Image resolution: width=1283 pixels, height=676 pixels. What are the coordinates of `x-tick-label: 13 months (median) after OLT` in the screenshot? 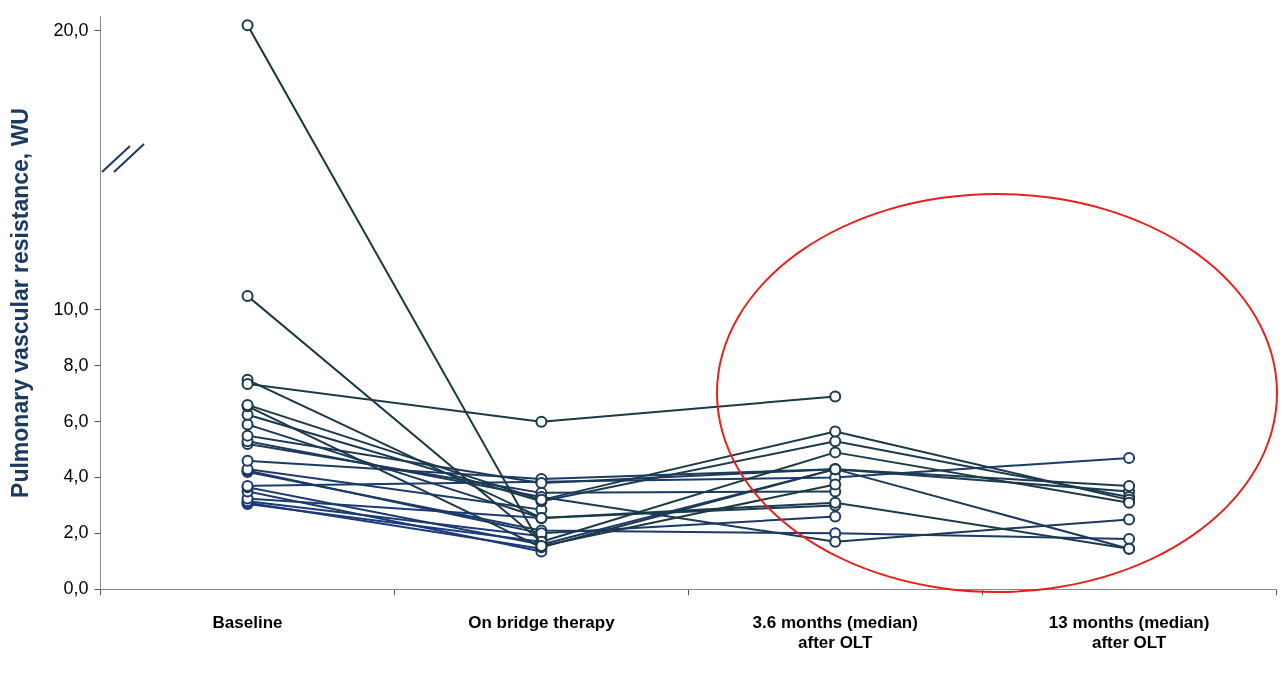 It's located at (1129, 633).